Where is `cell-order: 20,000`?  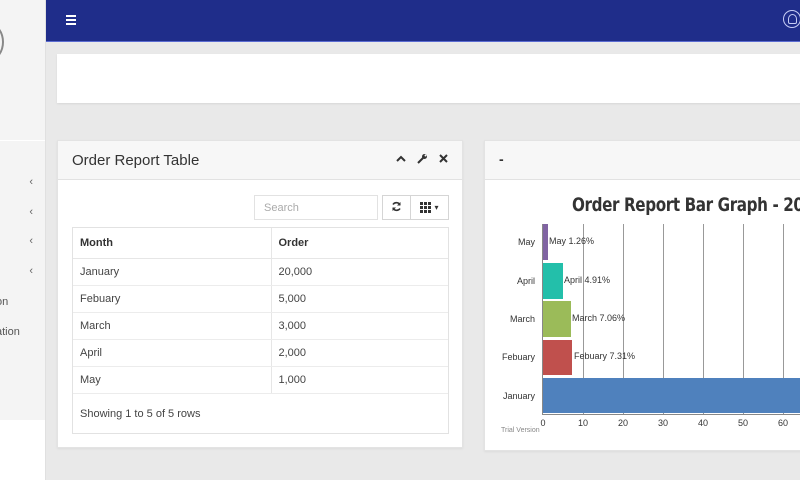 cell-order: 20,000 is located at coordinates (359, 272).